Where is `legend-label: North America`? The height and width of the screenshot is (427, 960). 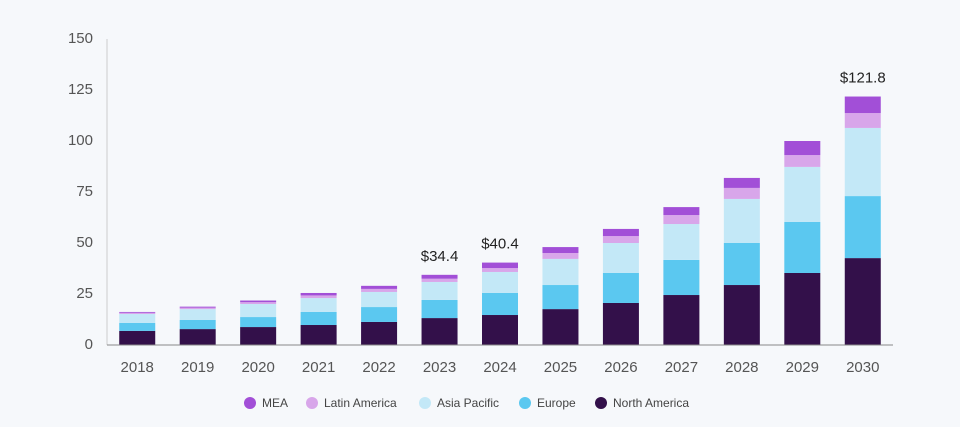
legend-label: North America is located at coordinates (651, 403).